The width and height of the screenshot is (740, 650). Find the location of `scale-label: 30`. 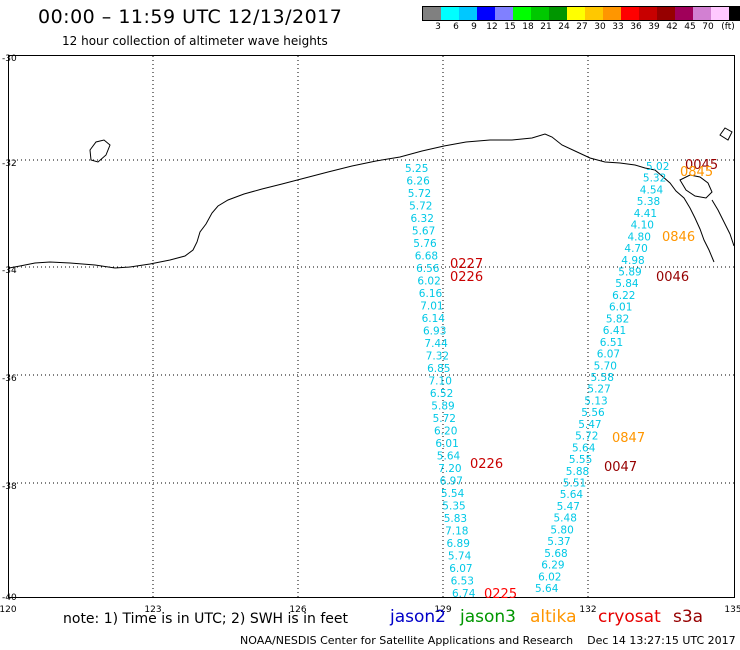

scale-label: 30 is located at coordinates (600, 27).